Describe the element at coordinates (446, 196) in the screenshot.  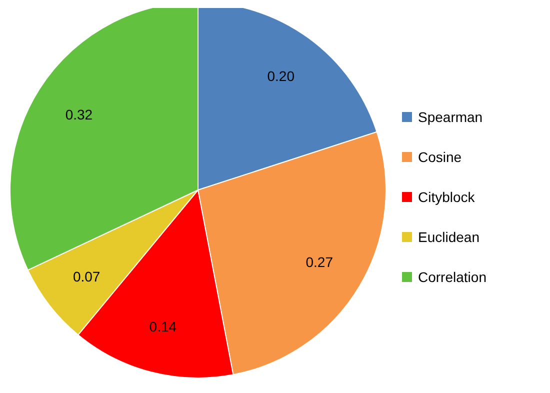
I see `legend-label: Cityblock` at that location.